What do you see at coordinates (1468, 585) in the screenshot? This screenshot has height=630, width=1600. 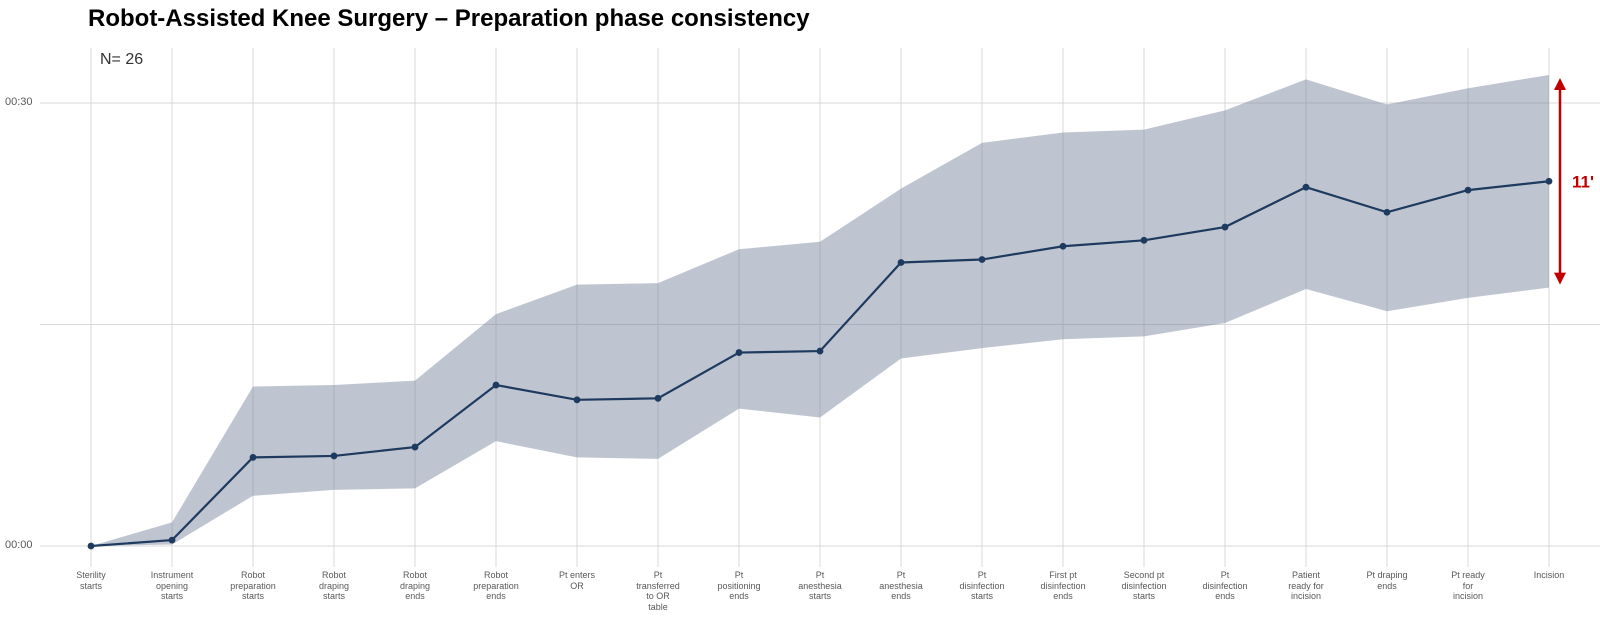 I see `x-axis-category-label: Pt ready for incision` at bounding box center [1468, 585].